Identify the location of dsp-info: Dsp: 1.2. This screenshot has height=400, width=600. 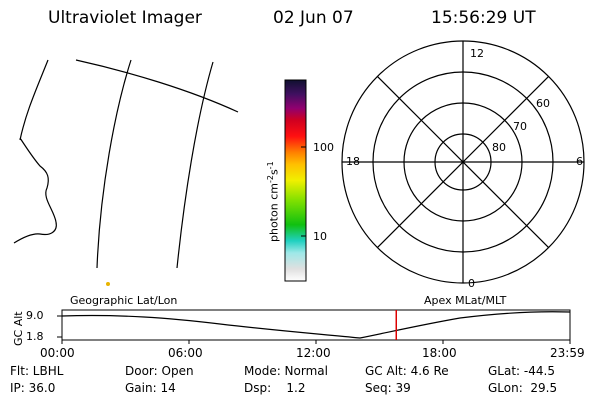
(275, 388).